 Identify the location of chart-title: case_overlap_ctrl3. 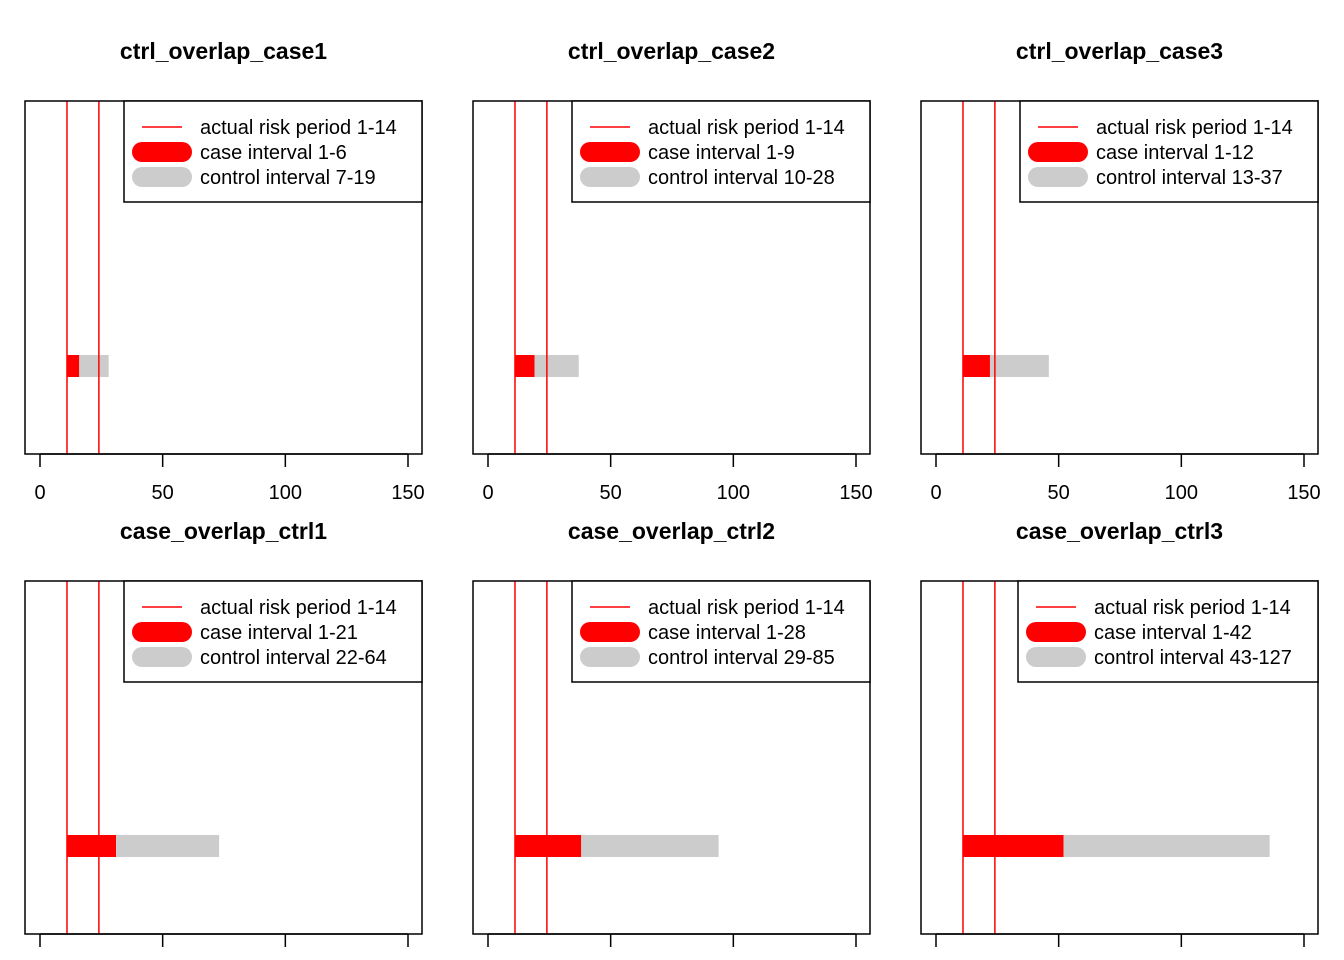
(1119, 531).